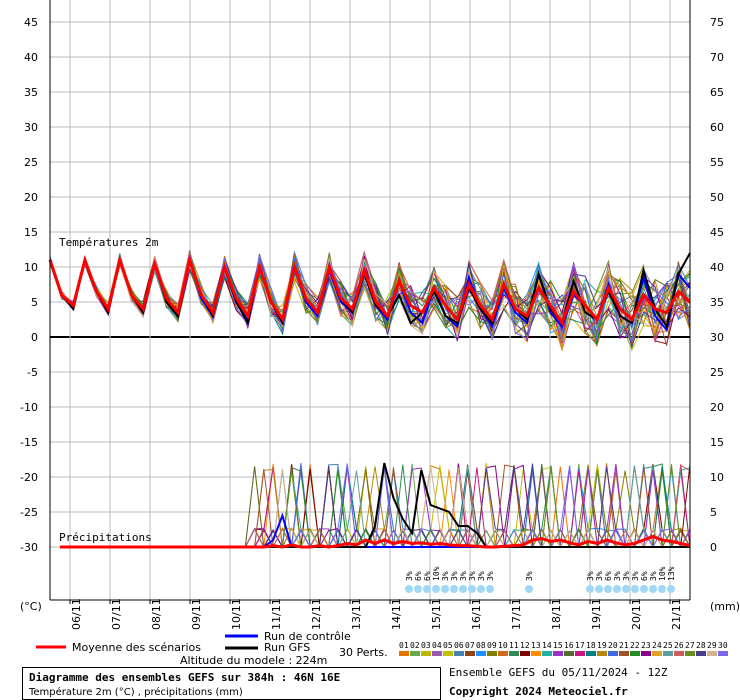 Image resolution: width=740 pixels, height=700 pixels. I want to click on member-number: 27, so click(690, 645).